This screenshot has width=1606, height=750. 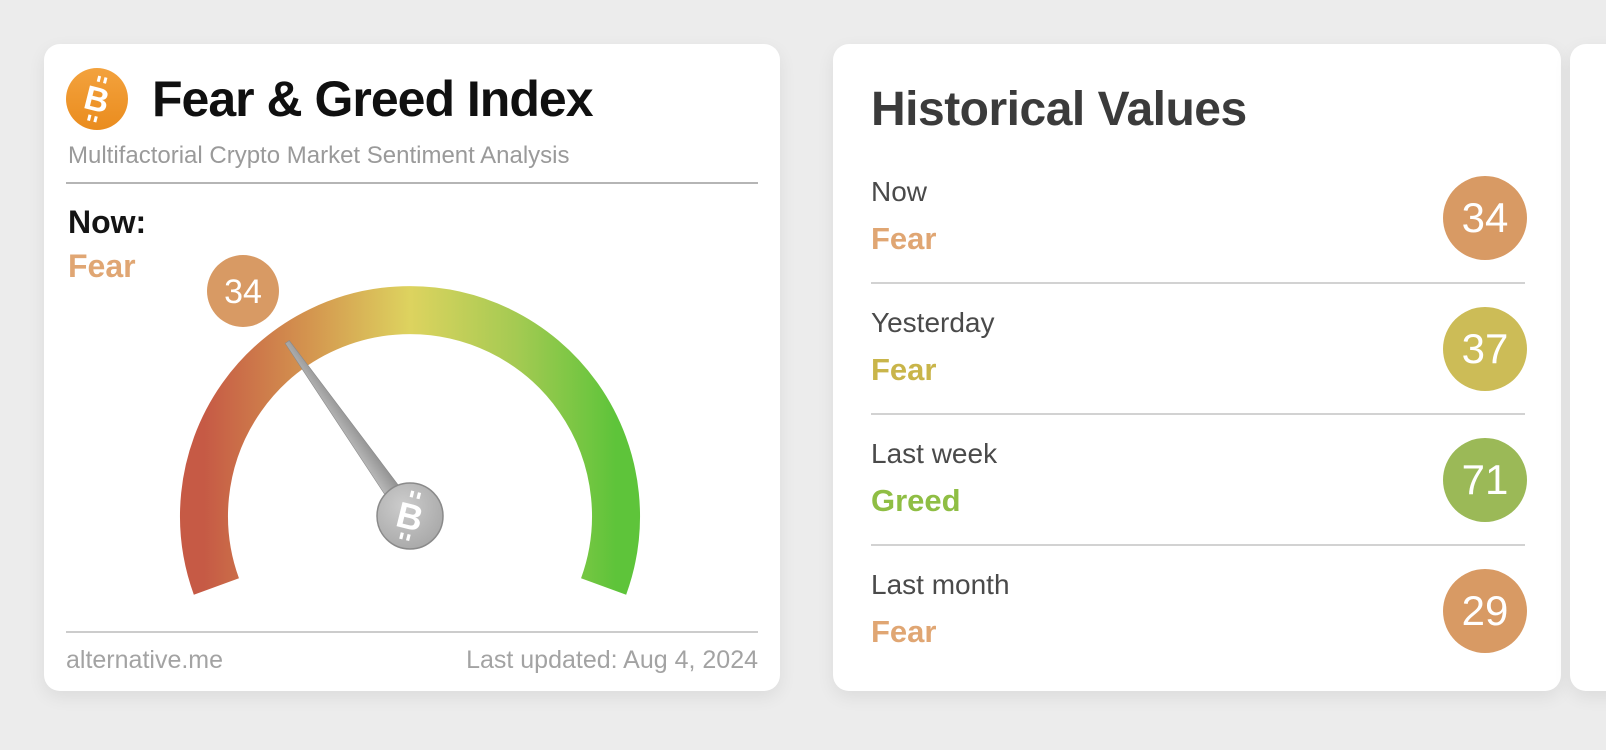 I want to click on value-badge: 34, so click(x=1485, y=217).